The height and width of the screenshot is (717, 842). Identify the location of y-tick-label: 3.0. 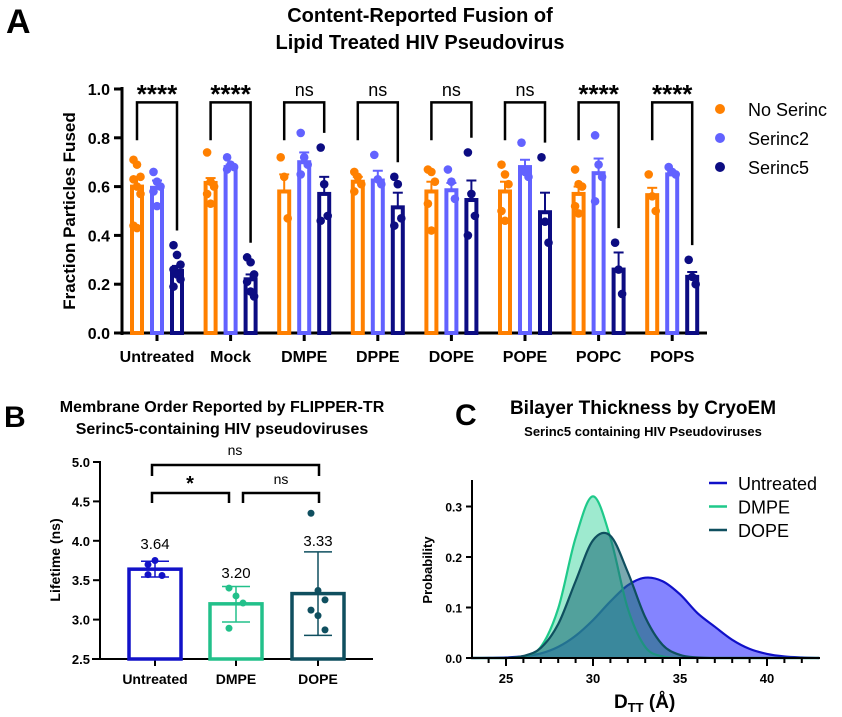
(81, 620).